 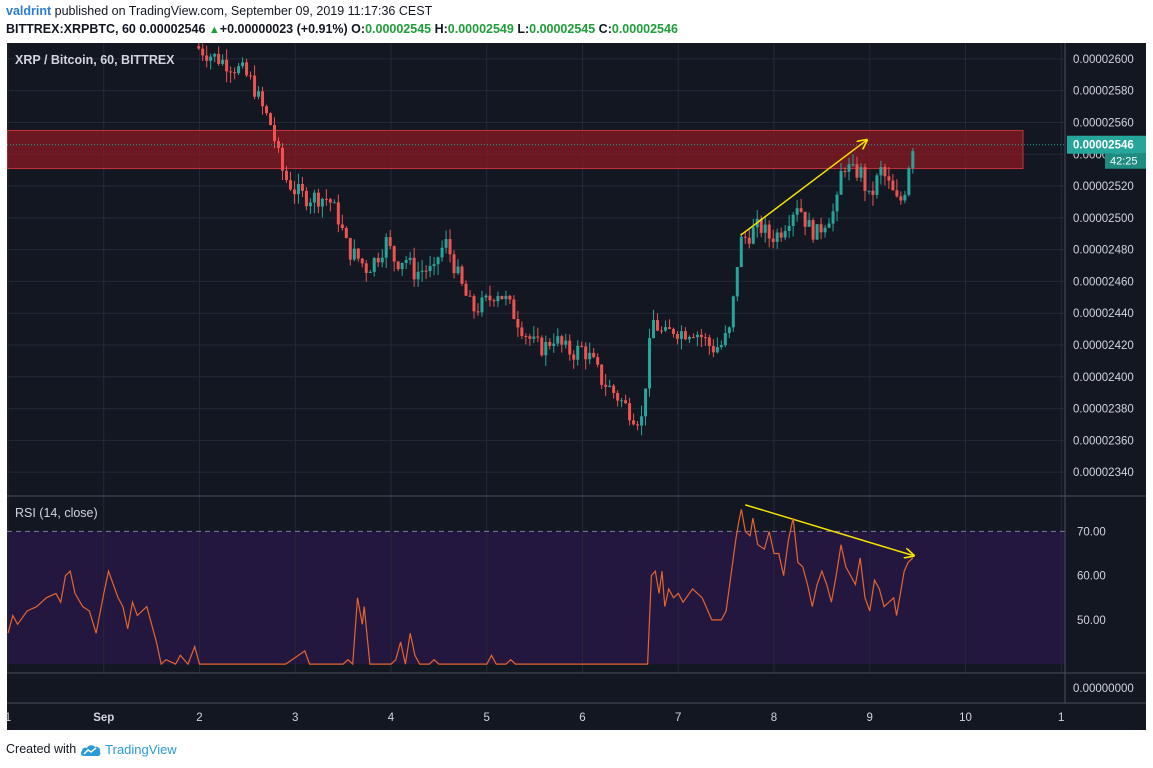 What do you see at coordinates (605, 29) in the screenshot?
I see `close-label: C:` at bounding box center [605, 29].